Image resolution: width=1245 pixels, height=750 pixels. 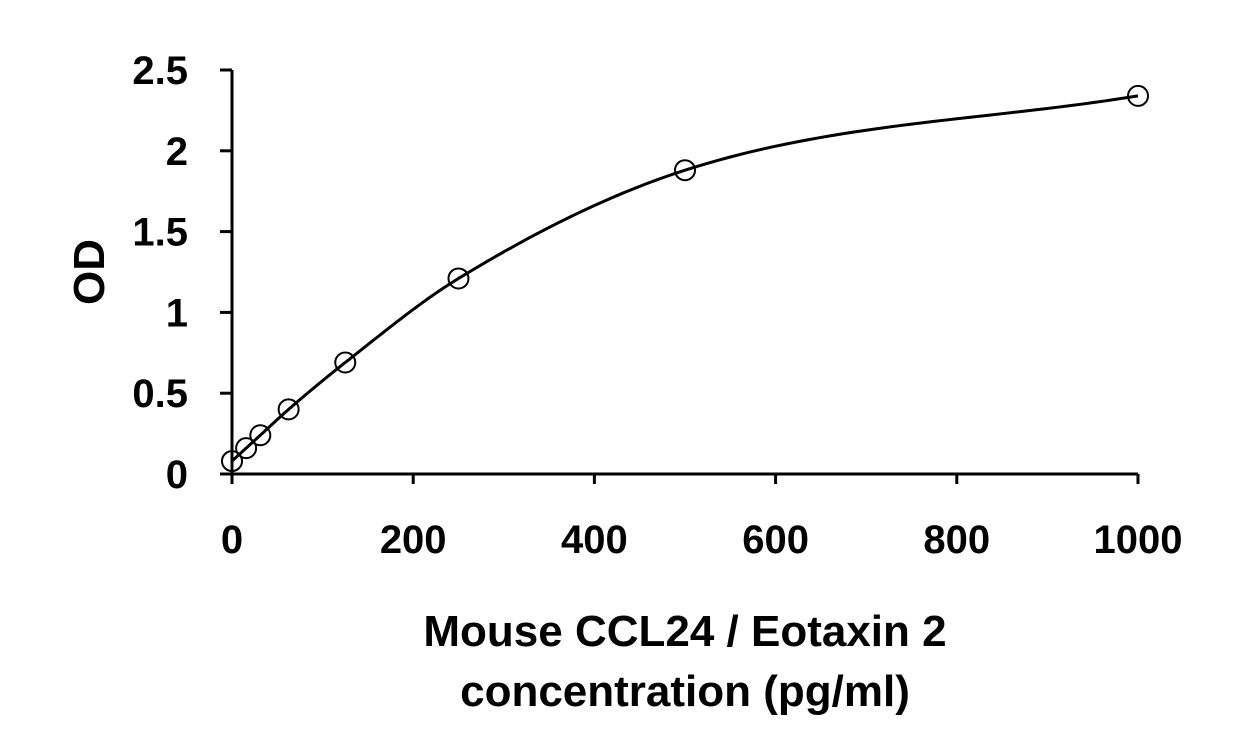 What do you see at coordinates (684, 631) in the screenshot?
I see `x-axis-title-line1: Mouse CCL24 / Eotaxin 2` at bounding box center [684, 631].